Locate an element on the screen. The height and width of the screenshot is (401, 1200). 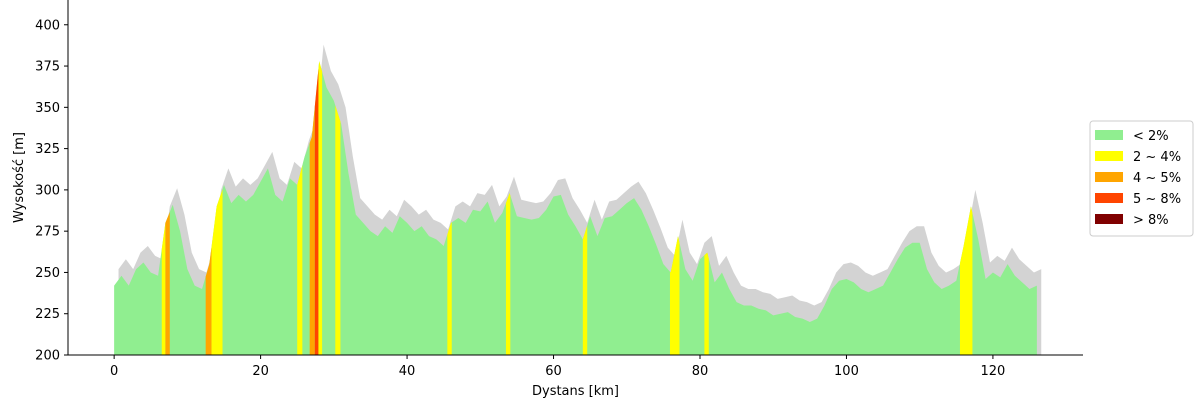
legend-label: 4 ~ 5% is located at coordinates (1157, 178).